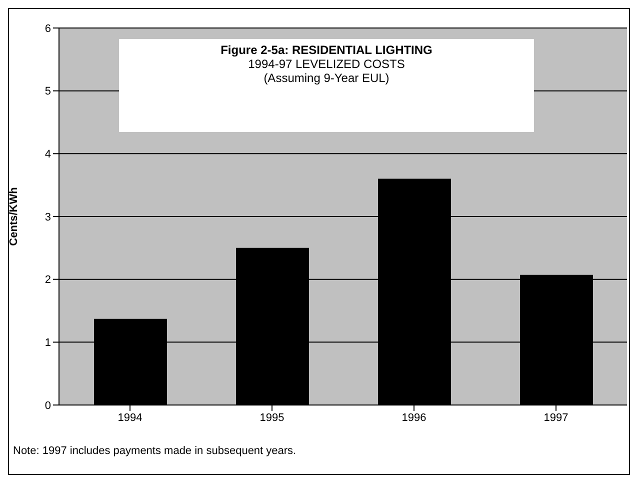 This screenshot has height=483, width=638. Describe the element at coordinates (47, 343) in the screenshot. I see `y-tick-label: 1` at that location.